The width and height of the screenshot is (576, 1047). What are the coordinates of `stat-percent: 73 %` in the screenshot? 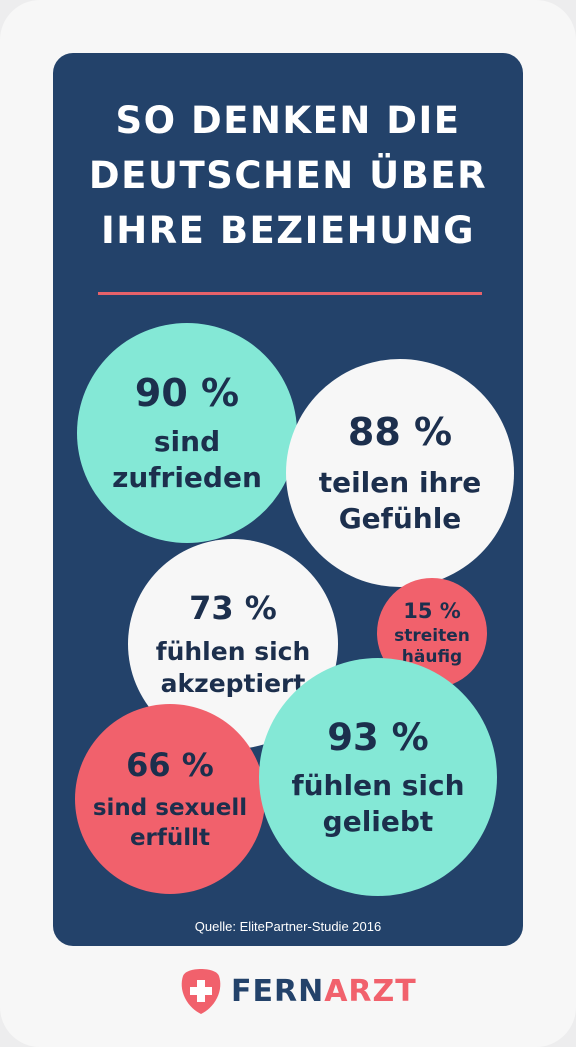 It's located at (233, 608).